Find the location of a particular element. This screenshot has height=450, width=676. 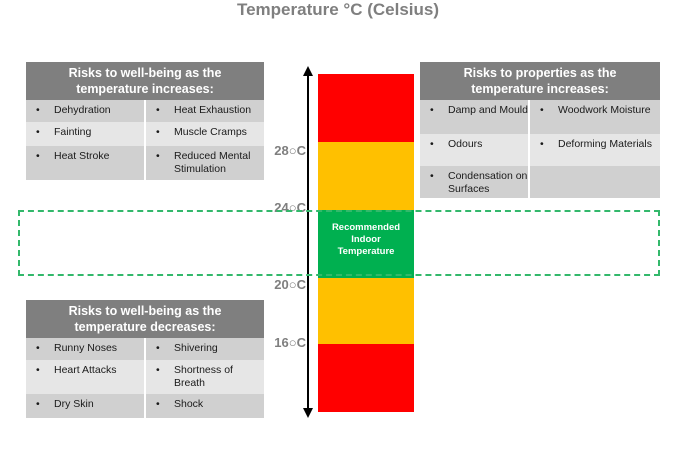

recommended-line-2: Indoor is located at coordinates (366, 239).